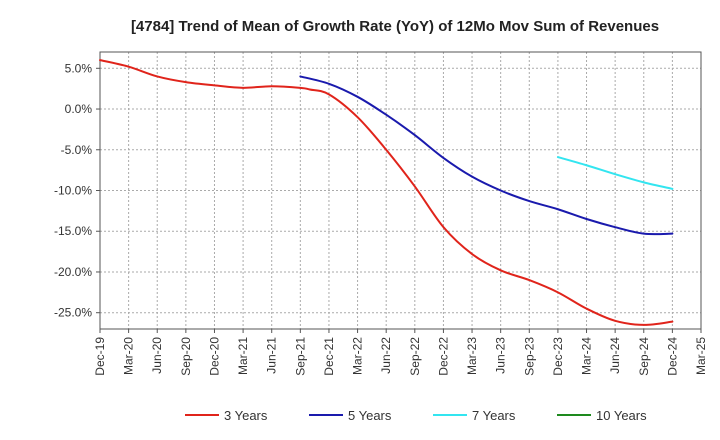 The width and height of the screenshot is (720, 440). Describe the element at coordinates (494, 415) in the screenshot. I see `legend-label-7-years: 7 Years` at that location.